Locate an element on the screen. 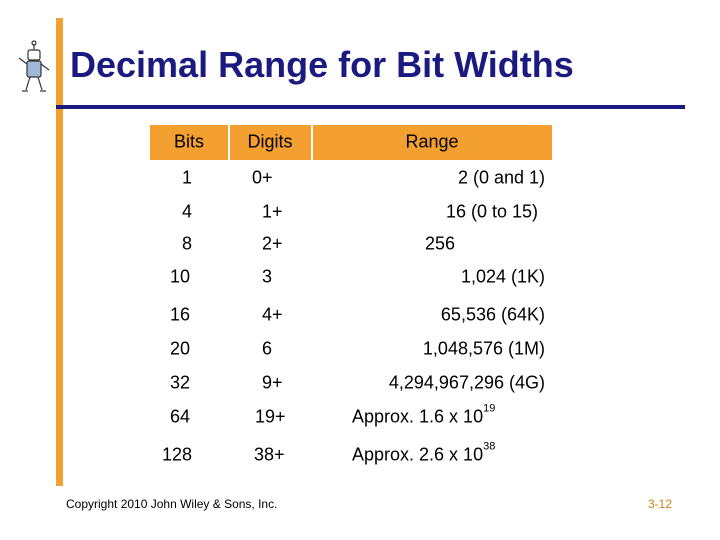  column-header: Digits is located at coordinates (270, 141).